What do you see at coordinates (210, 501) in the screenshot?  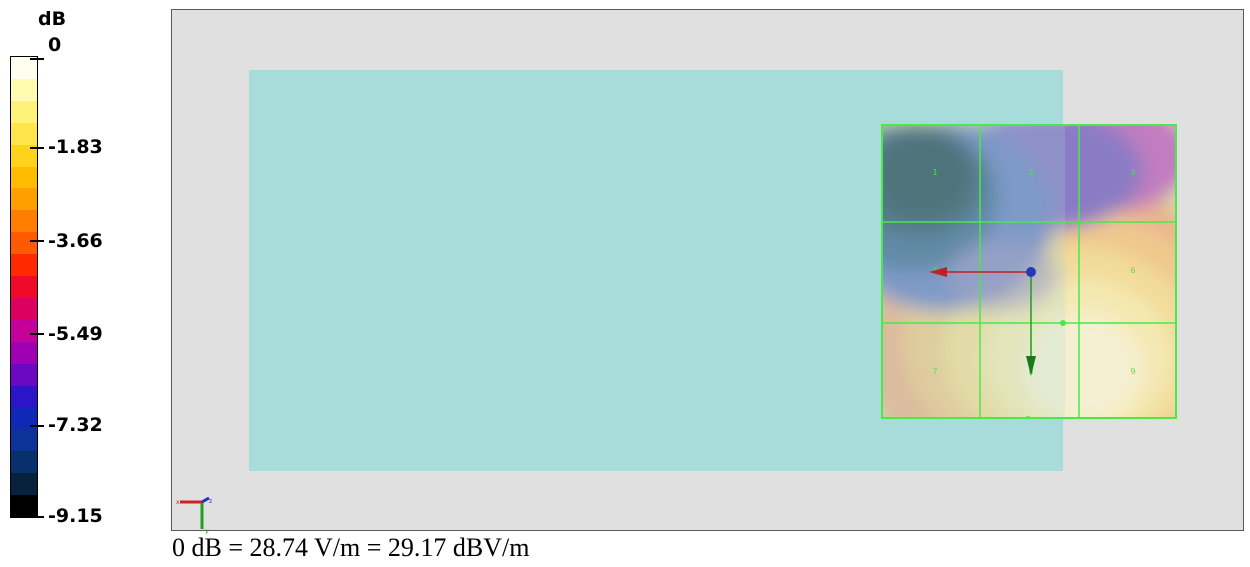 I see `axis-z-label: z` at bounding box center [210, 501].